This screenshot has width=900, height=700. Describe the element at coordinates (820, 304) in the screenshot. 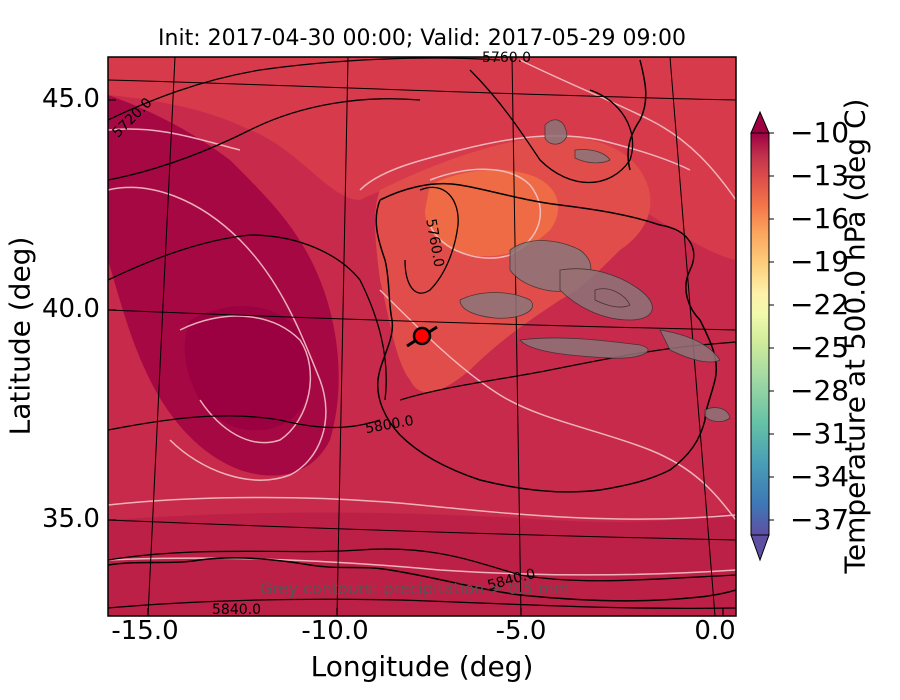

I see `colorbar-tick: −22` at that location.